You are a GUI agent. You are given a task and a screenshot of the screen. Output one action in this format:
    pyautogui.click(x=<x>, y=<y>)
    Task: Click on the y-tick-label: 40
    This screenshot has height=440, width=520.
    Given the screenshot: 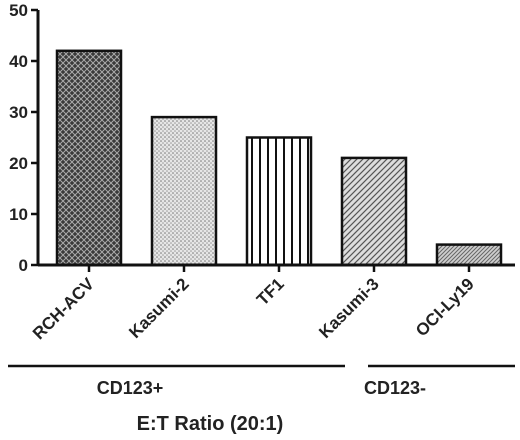 What is the action you would take?
    pyautogui.click(x=18, y=61)
    